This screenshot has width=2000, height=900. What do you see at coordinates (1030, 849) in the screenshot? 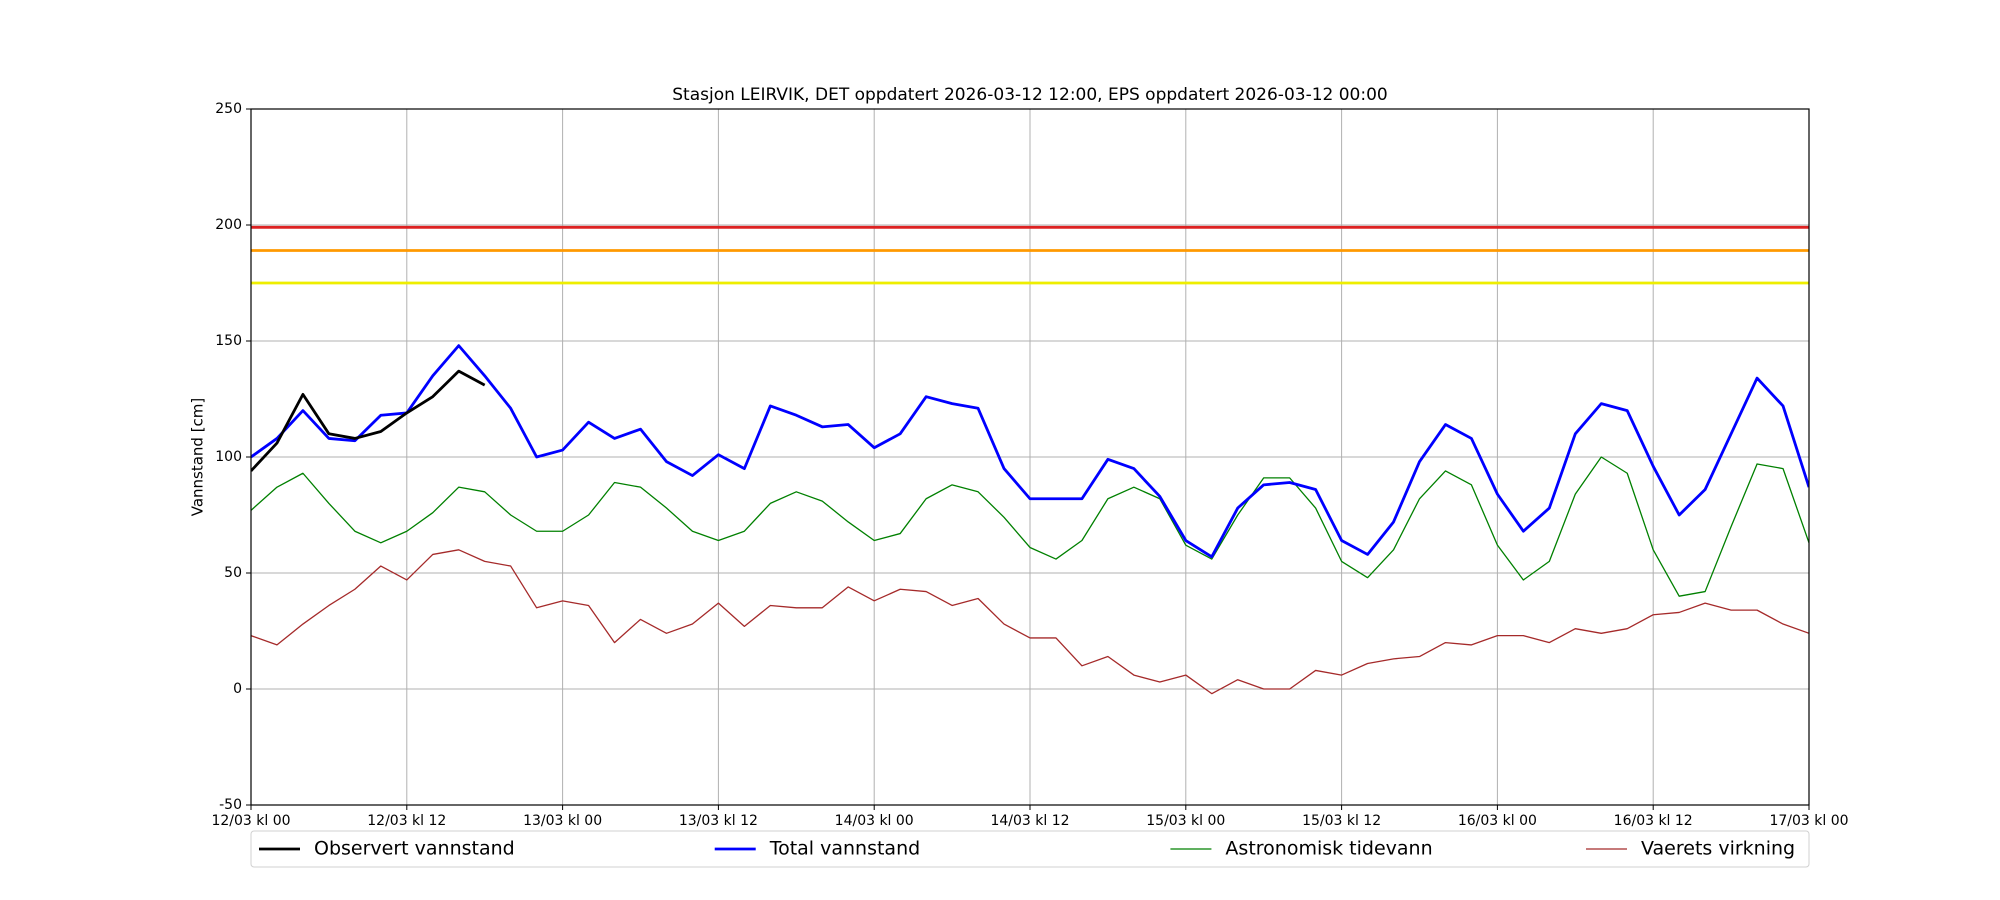
I see `legend-box` at bounding box center [1030, 849].